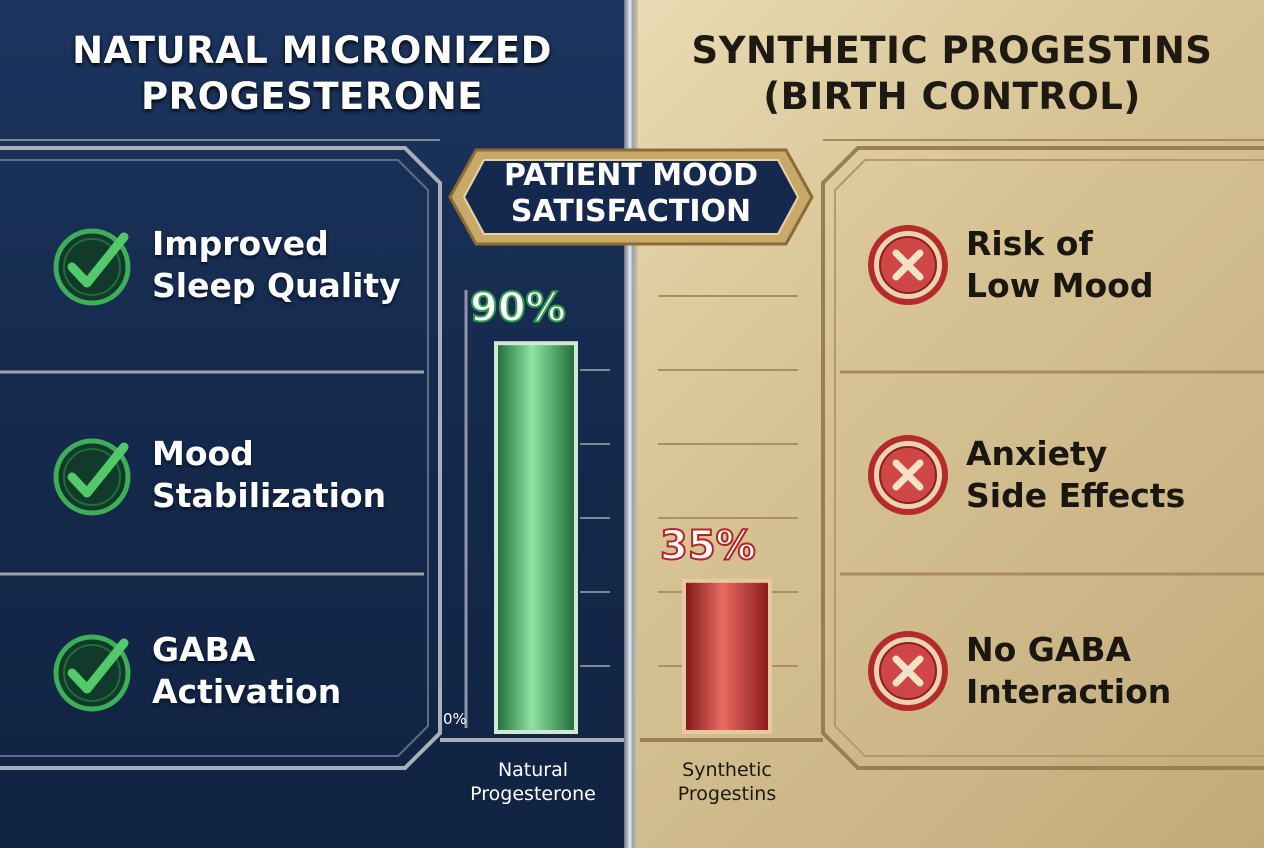  Describe the element at coordinates (727, 794) in the screenshot. I see `synthetic-category-line-2: Progestins` at that location.